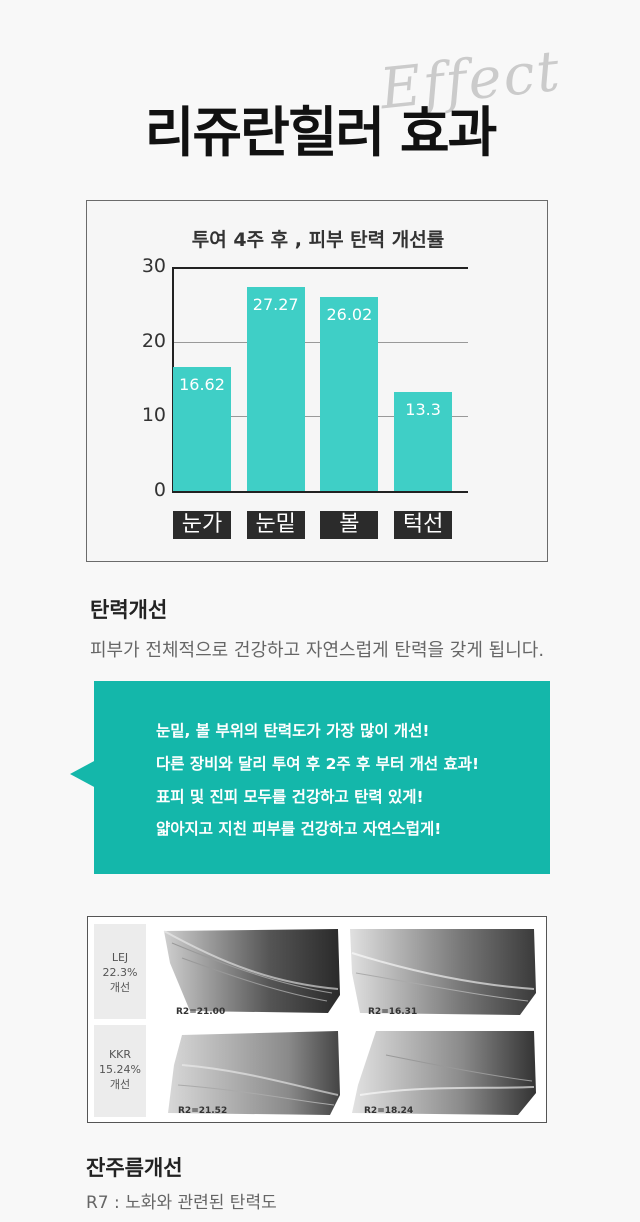  Describe the element at coordinates (389, 1111) in the screenshot. I see `r2-value: R2=18.24` at that location.